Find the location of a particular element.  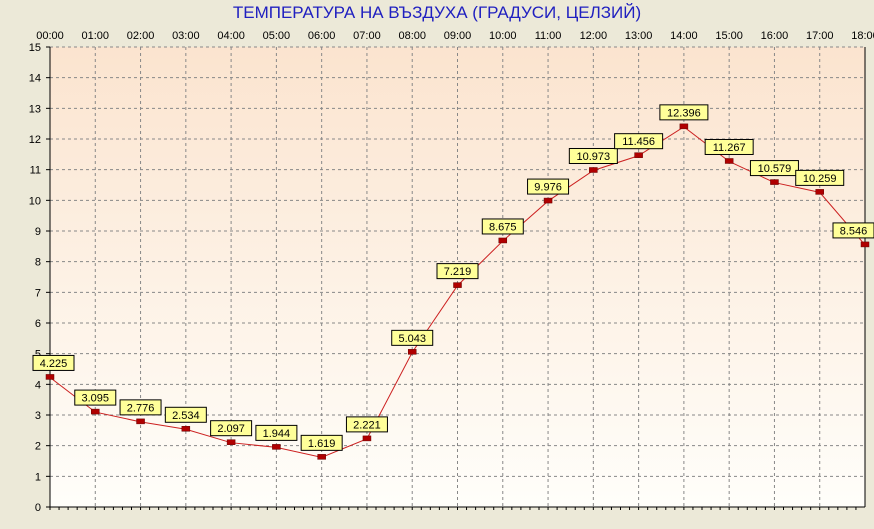

data-label-text: 2.534 is located at coordinates (186, 416).